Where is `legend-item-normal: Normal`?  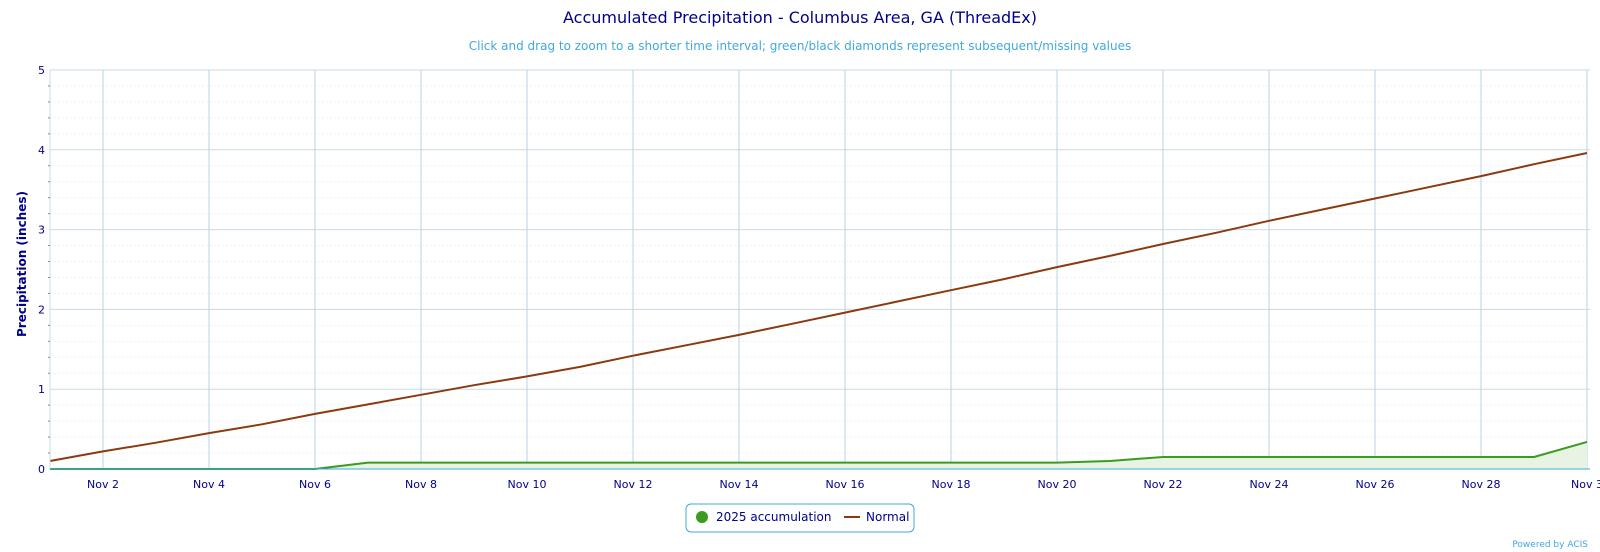 legend-item-normal: Normal is located at coordinates (876, 517).